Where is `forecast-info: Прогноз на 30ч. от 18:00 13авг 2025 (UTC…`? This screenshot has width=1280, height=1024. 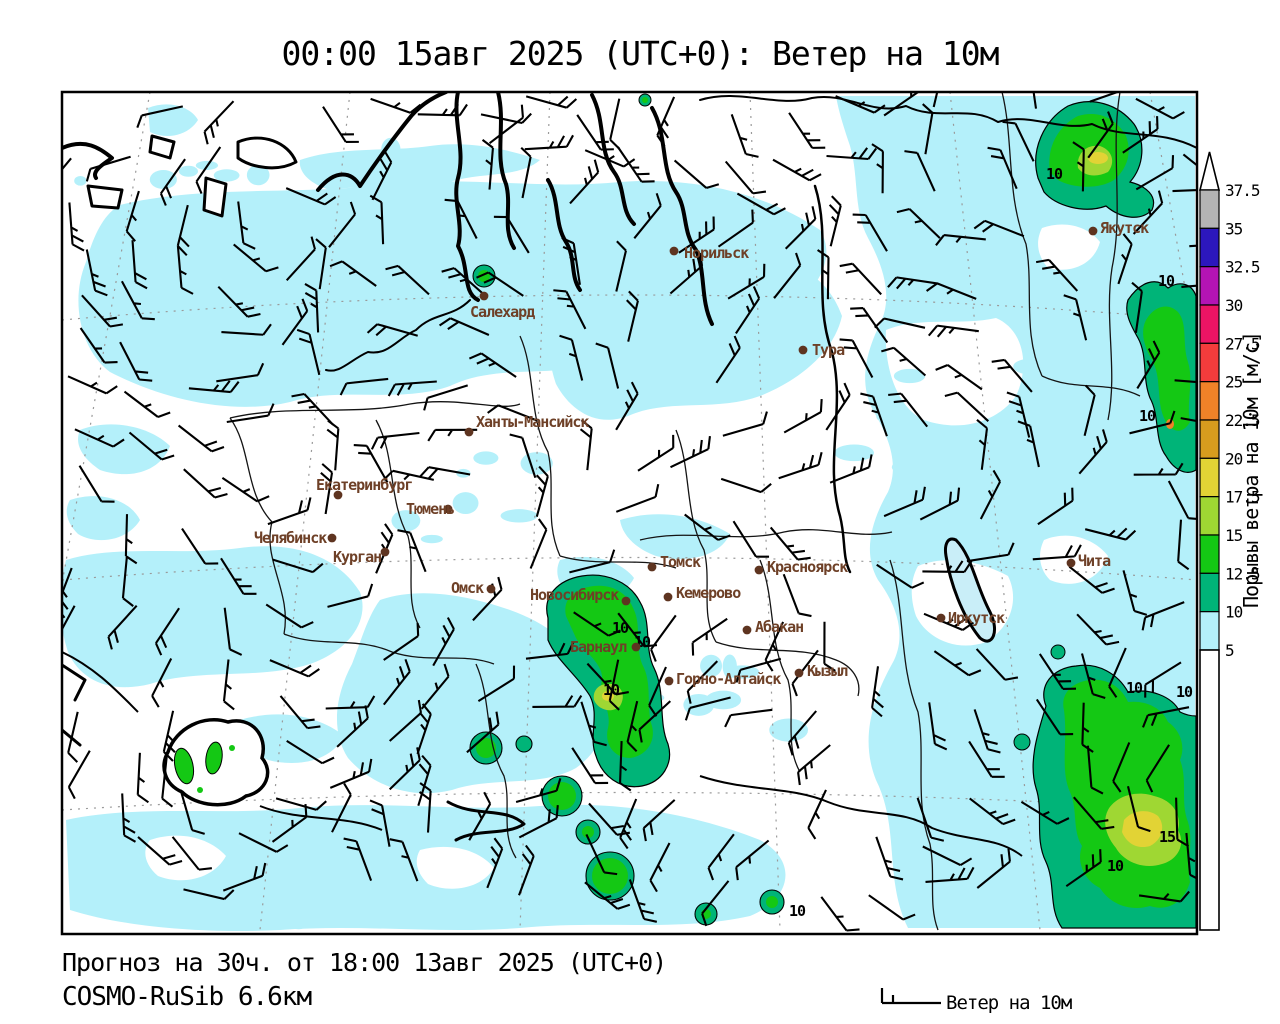
forecast-info: Прогноз на 30ч. от 18:00 13авг 2025 (UTC… is located at coordinates (364, 962).